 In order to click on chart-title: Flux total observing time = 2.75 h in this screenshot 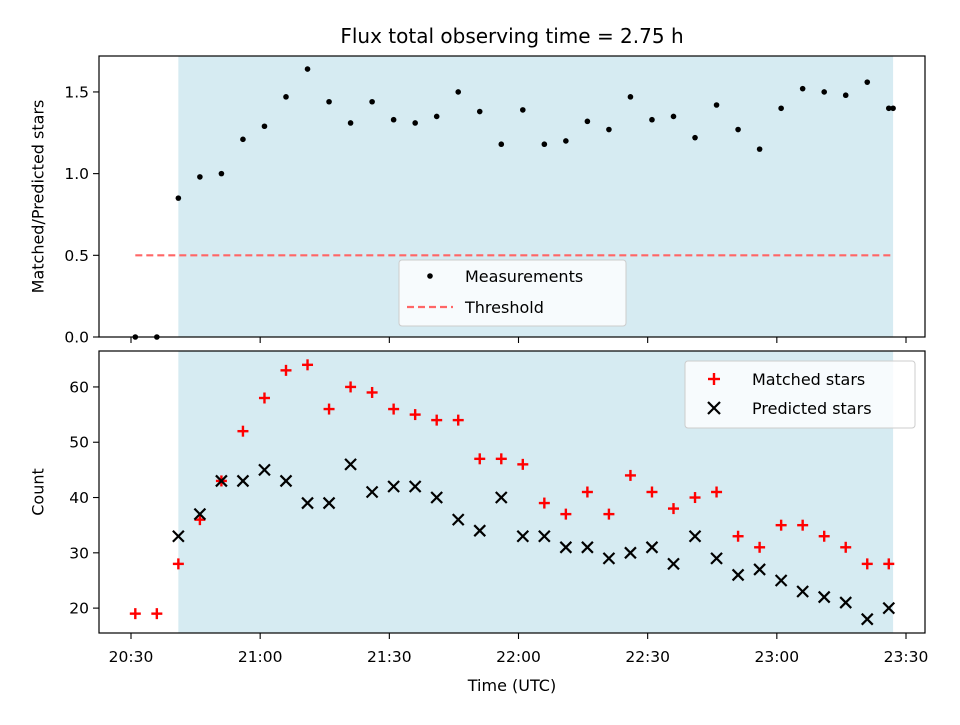, I will do `click(511, 36)`.